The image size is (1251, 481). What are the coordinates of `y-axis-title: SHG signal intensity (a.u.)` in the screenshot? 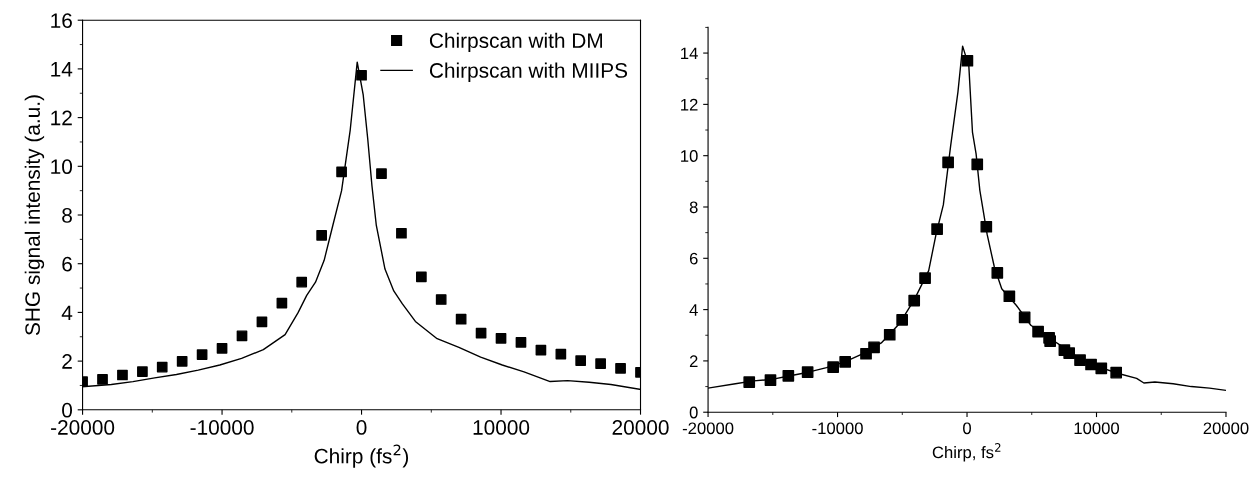 It's located at (34, 215).